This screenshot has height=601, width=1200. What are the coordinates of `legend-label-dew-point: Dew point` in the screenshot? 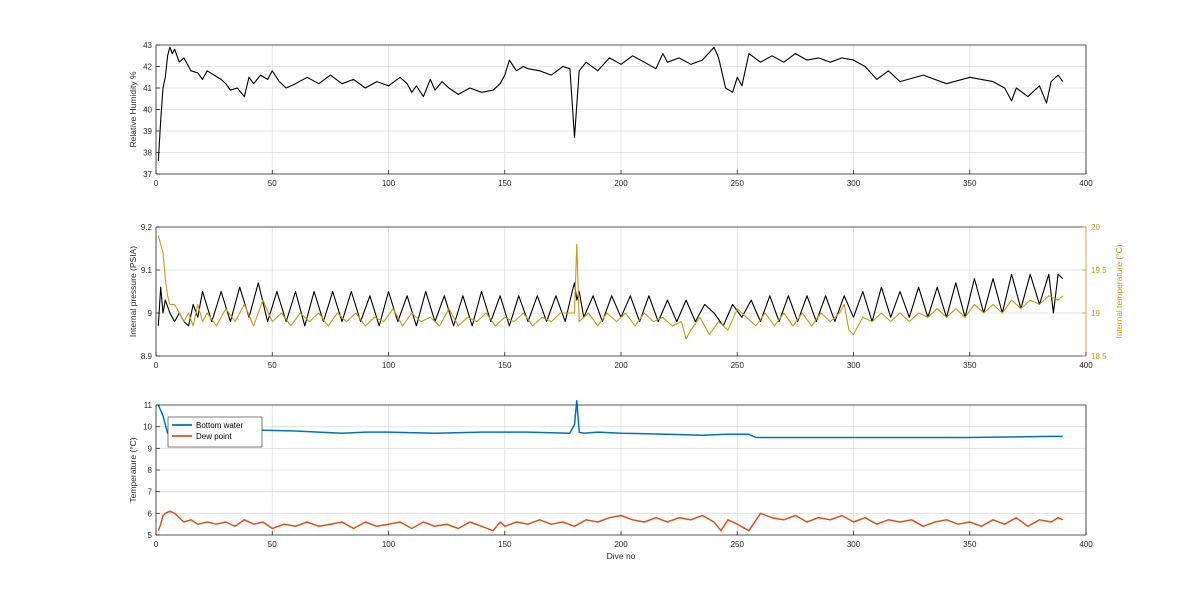 It's located at (214, 436).